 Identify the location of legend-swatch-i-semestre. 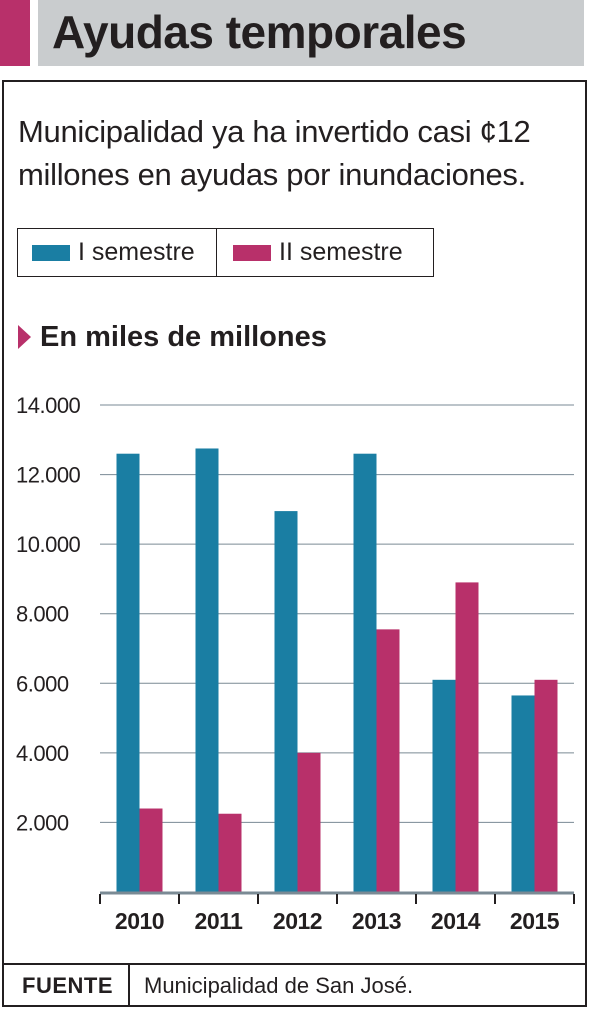
(51, 252).